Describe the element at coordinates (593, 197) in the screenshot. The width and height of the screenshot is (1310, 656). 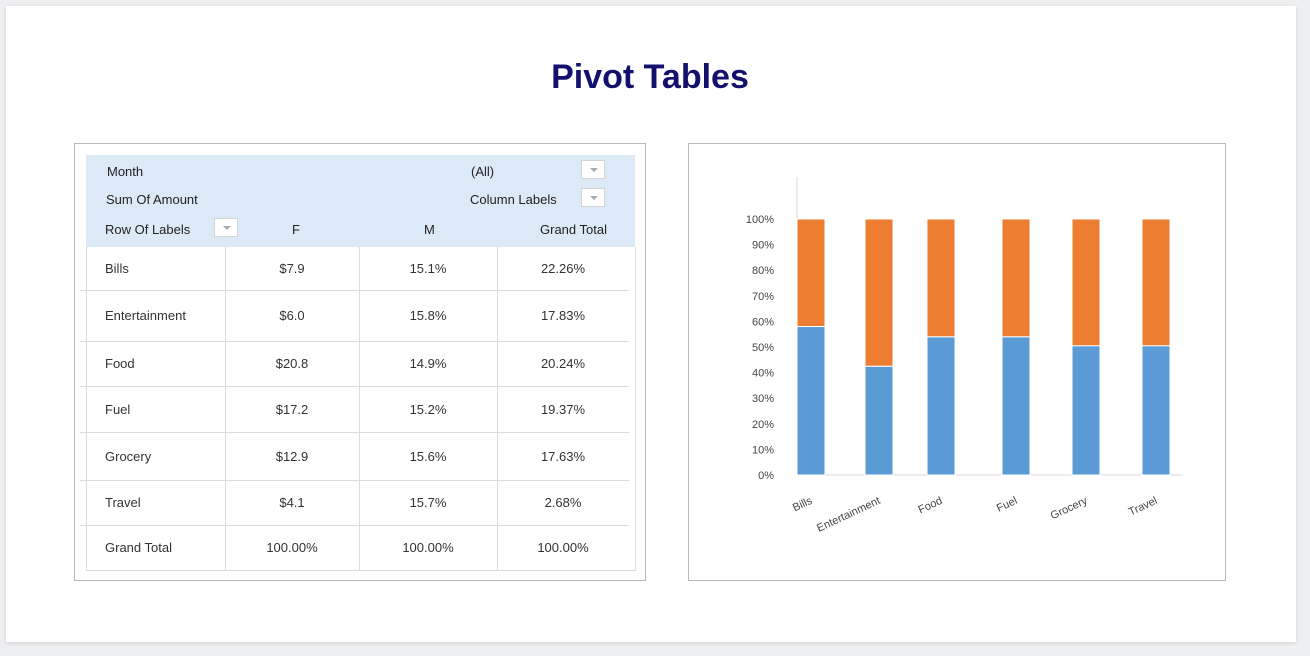
I see `column-labels-dropdown-button` at that location.